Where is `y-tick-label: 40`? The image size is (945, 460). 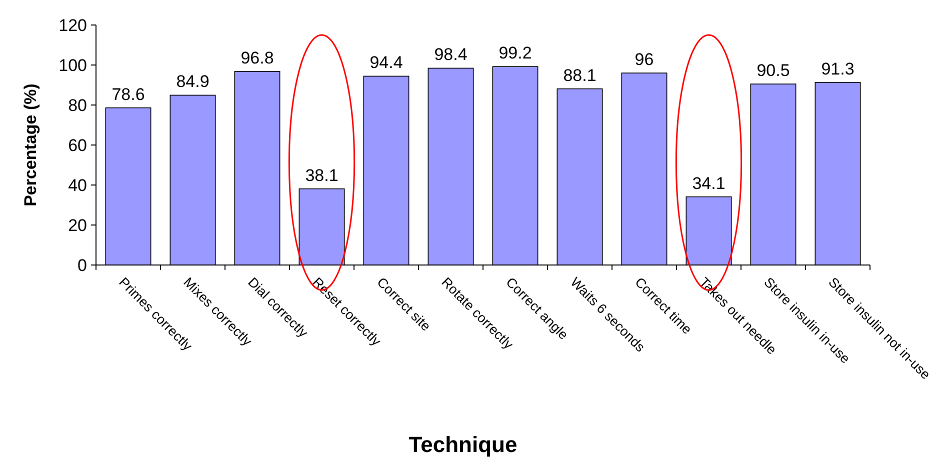 y-tick-label: 40 is located at coordinates (77, 185).